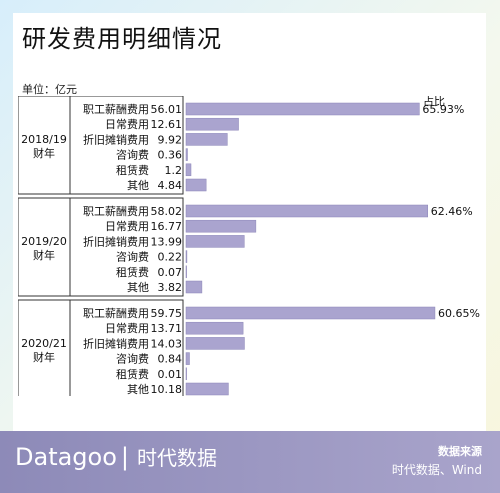  Describe the element at coordinates (170, 272) in the screenshot. I see `value-label: 0.07` at that location.